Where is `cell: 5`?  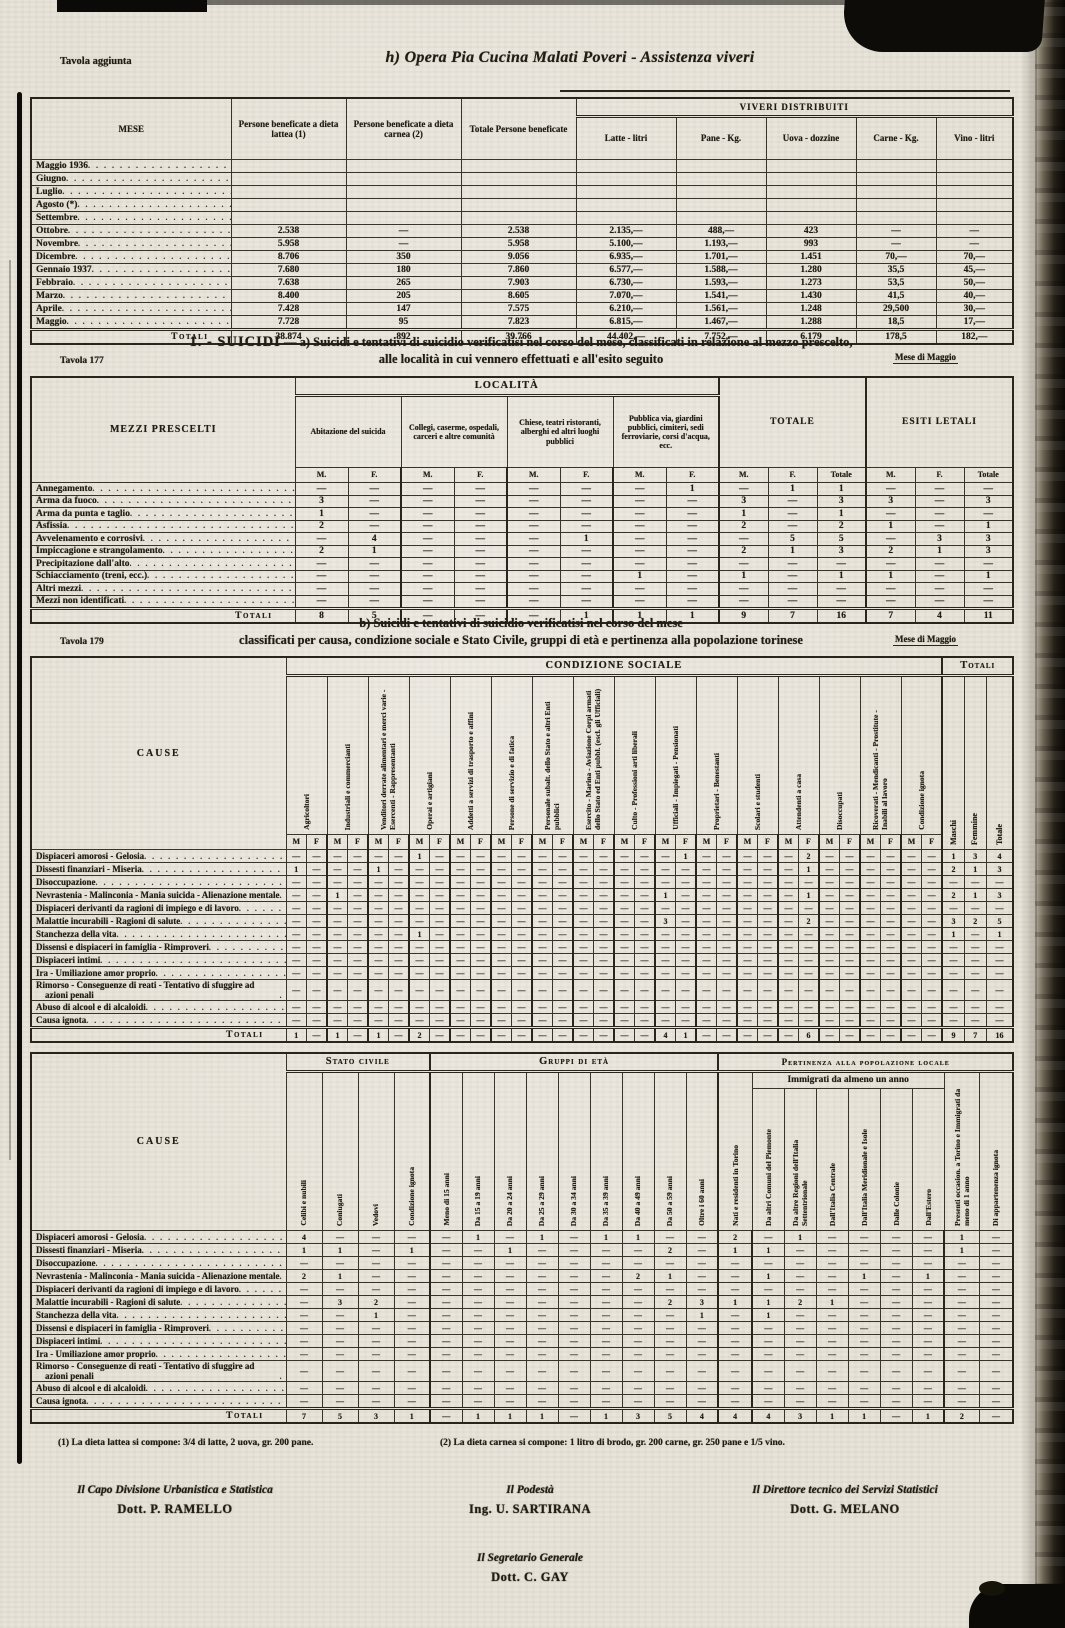 cell: 5 is located at coordinates (841, 539).